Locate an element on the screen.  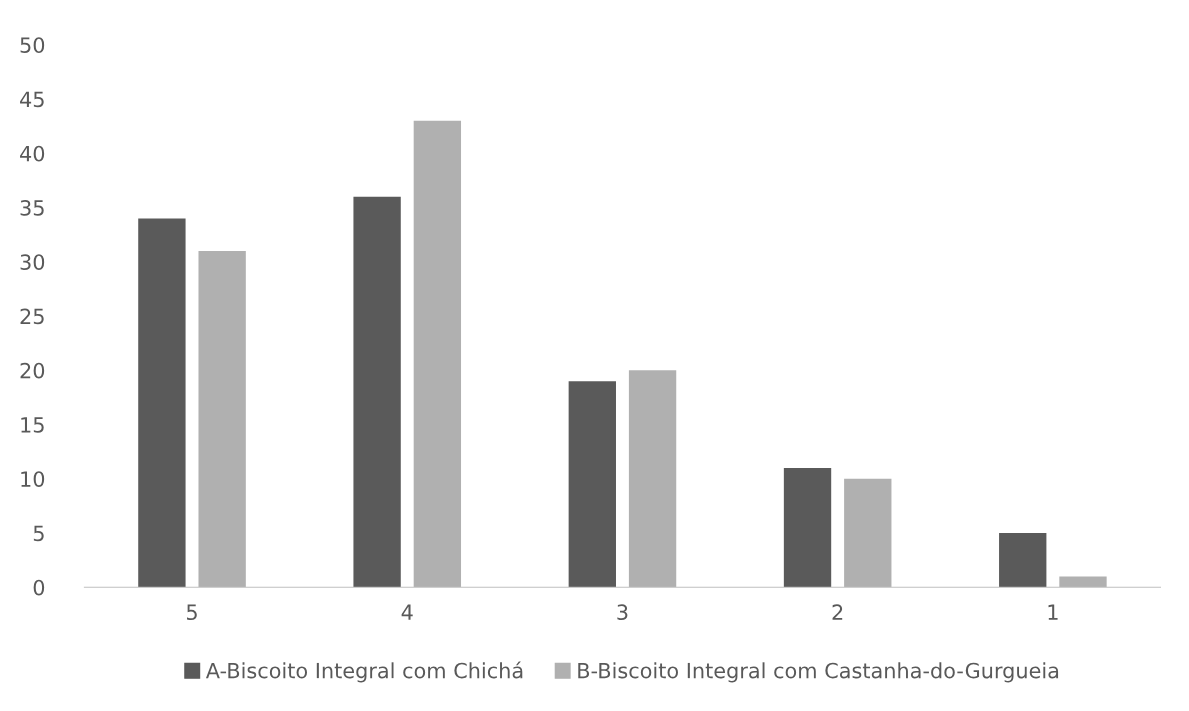
y-tick-label: 5 is located at coordinates (38, 533).